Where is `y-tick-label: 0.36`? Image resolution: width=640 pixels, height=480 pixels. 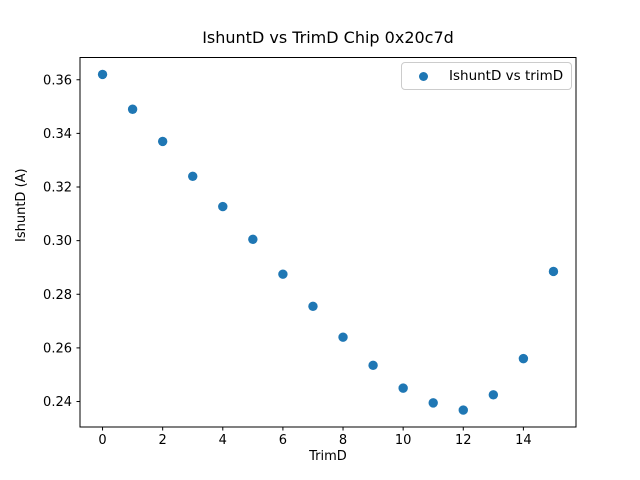
y-tick-label: 0.36 is located at coordinates (57, 80).